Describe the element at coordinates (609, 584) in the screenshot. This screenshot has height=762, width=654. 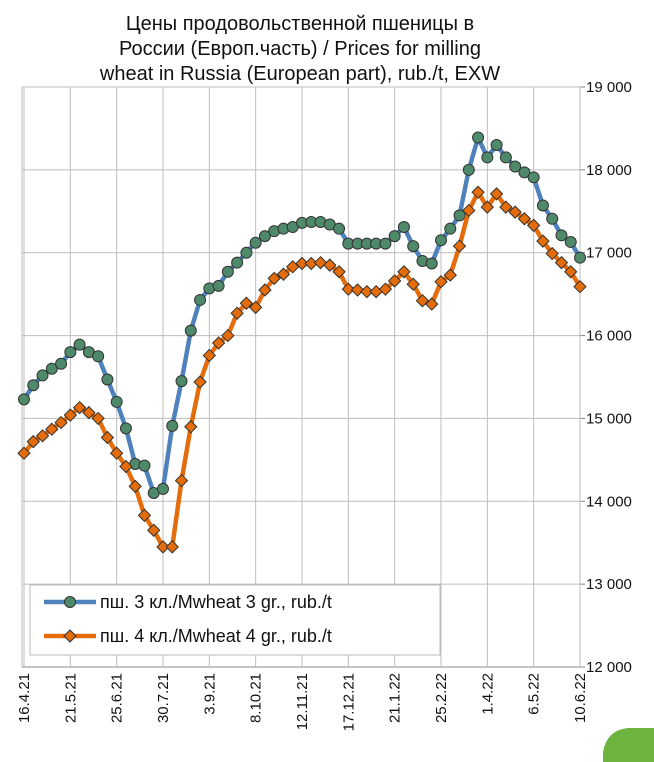
I see `y-tick-label: 13 000` at that location.